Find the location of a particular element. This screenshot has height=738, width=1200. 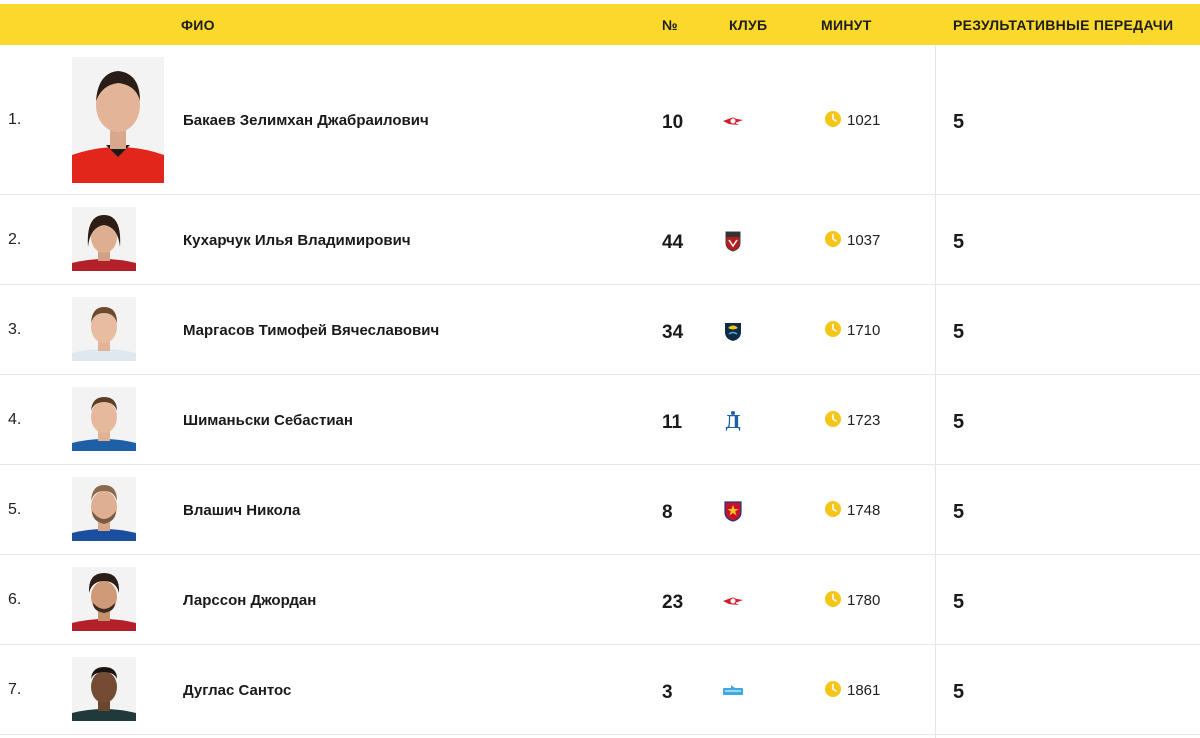

dynamo-logo-icon: Д is located at coordinates (733, 421).